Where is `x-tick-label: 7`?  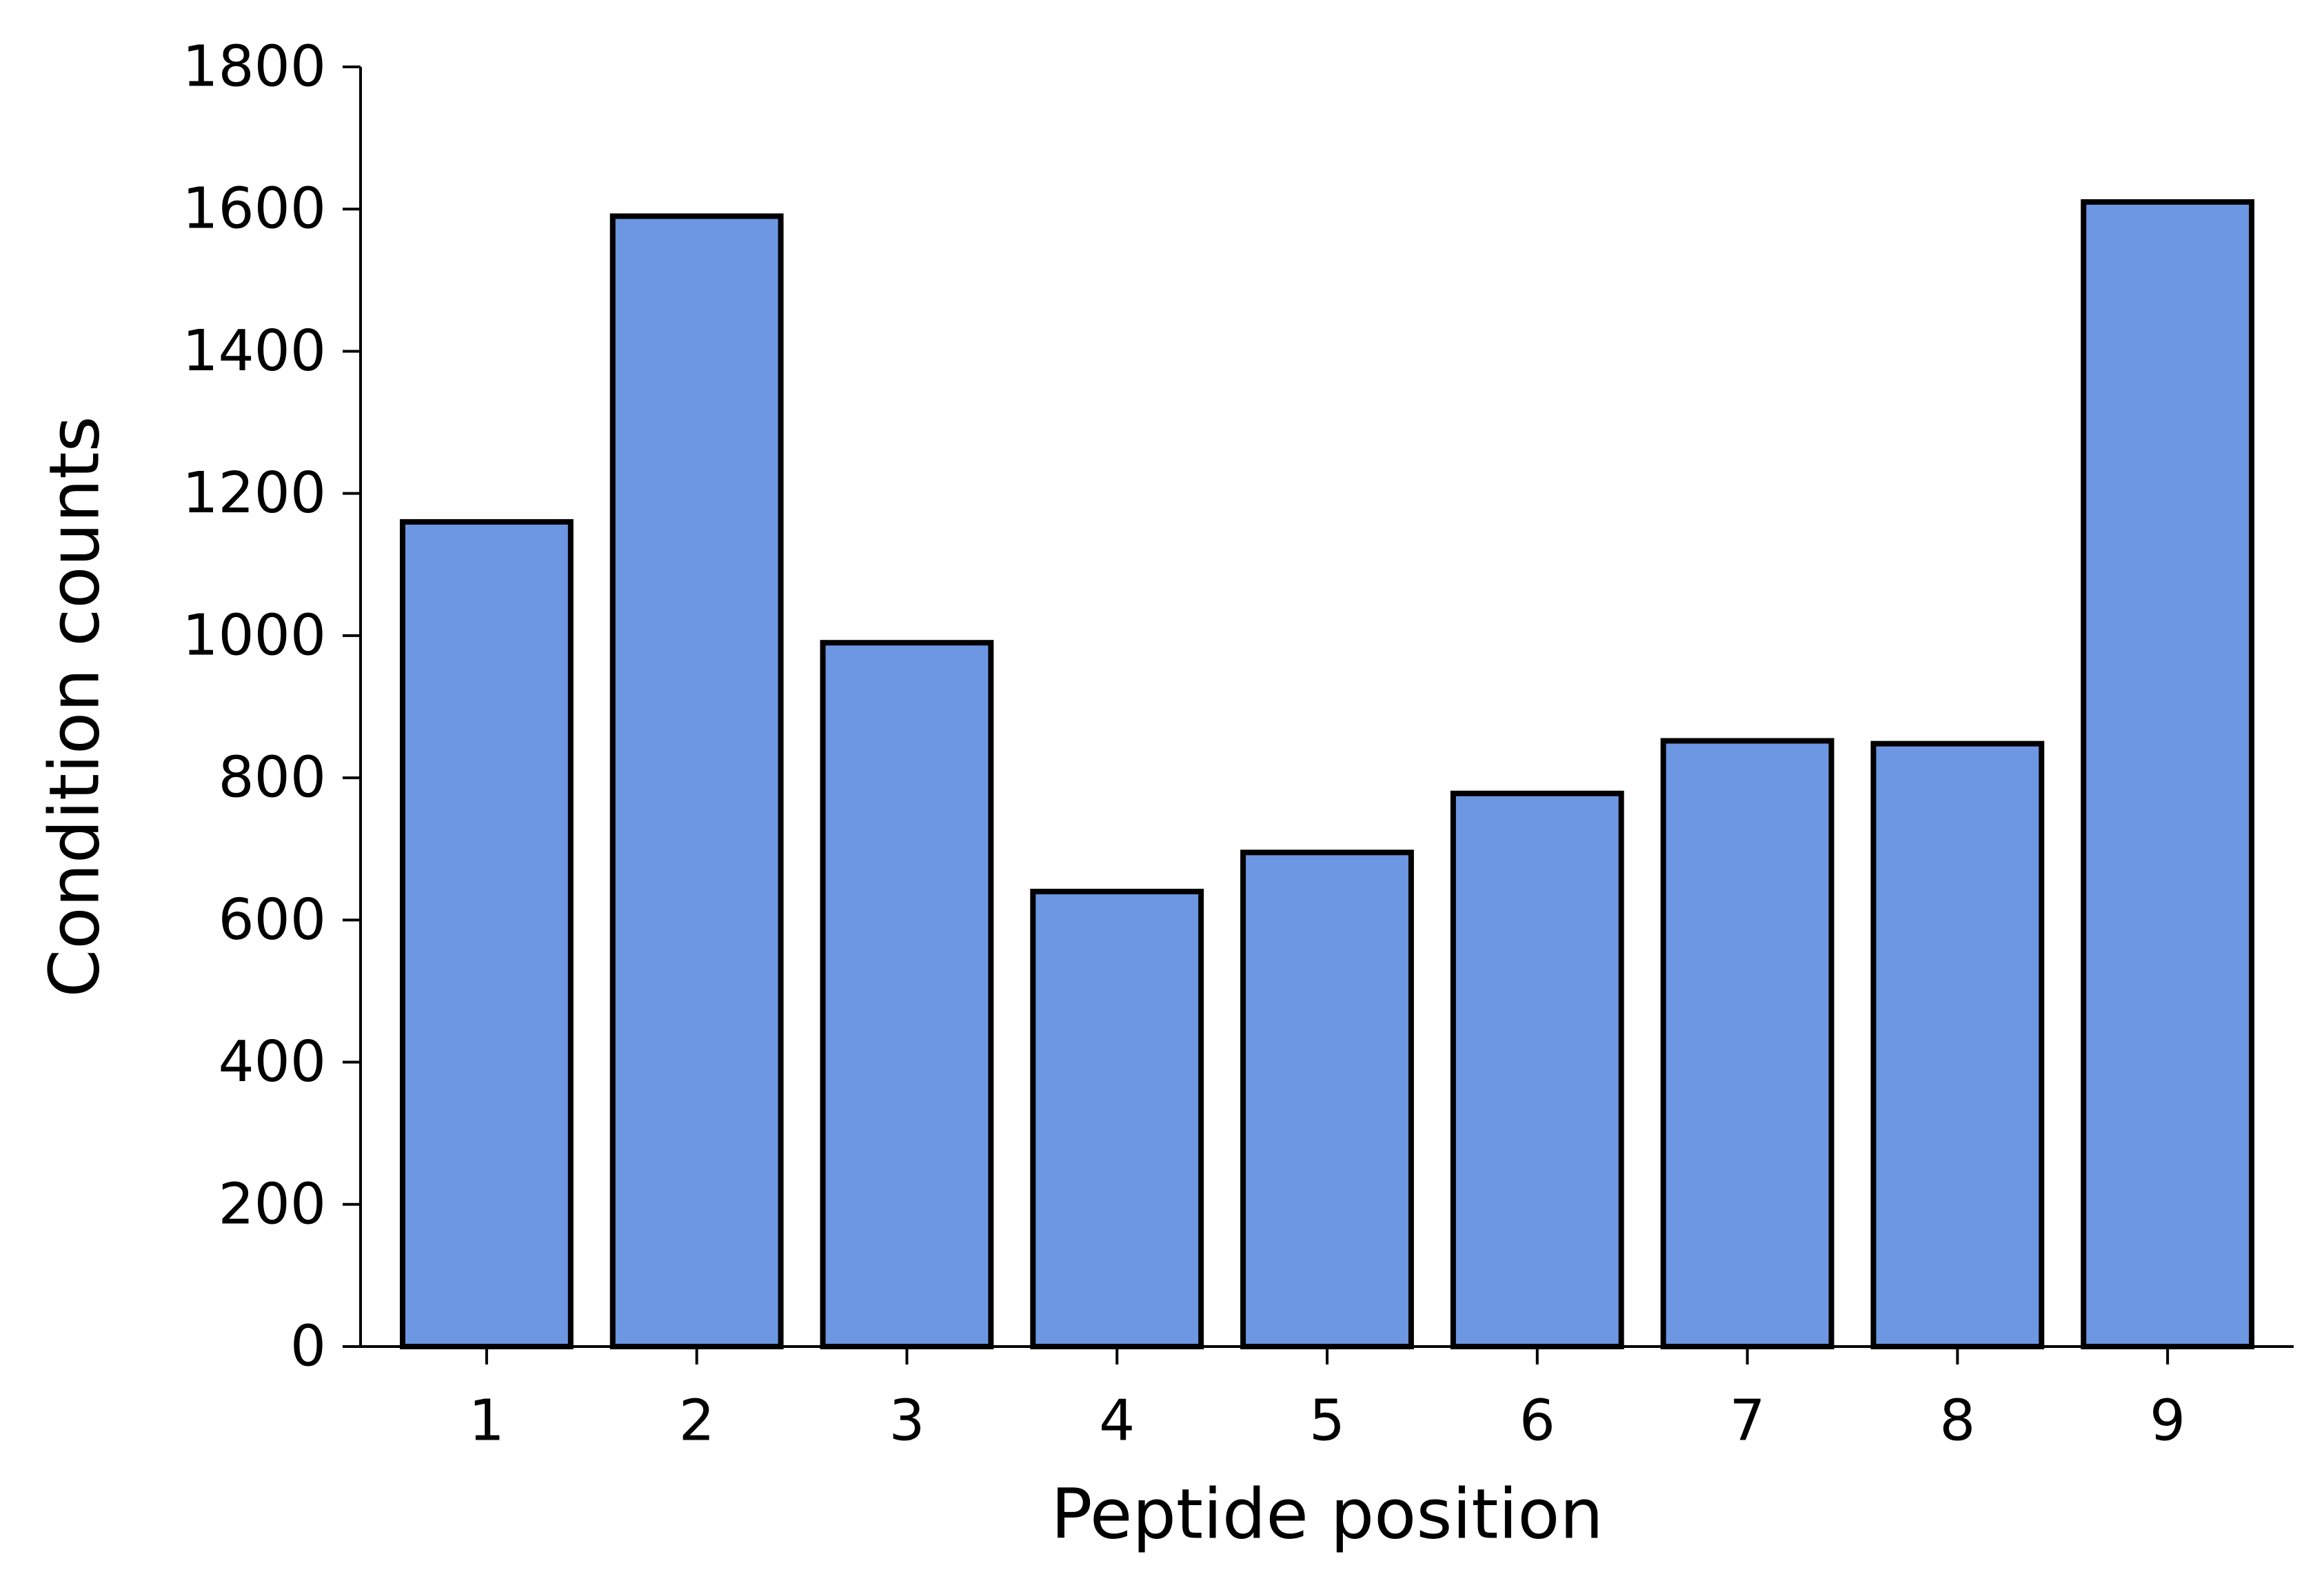 x-tick-label: 7 is located at coordinates (1747, 1421).